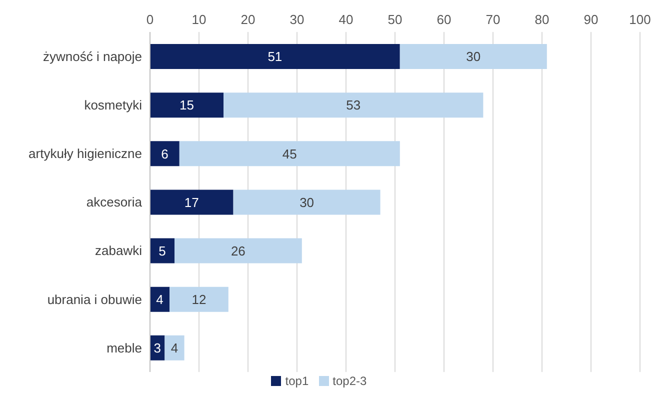 The height and width of the screenshot is (398, 664). What do you see at coordinates (297, 381) in the screenshot?
I see `legend-label: top1` at bounding box center [297, 381].